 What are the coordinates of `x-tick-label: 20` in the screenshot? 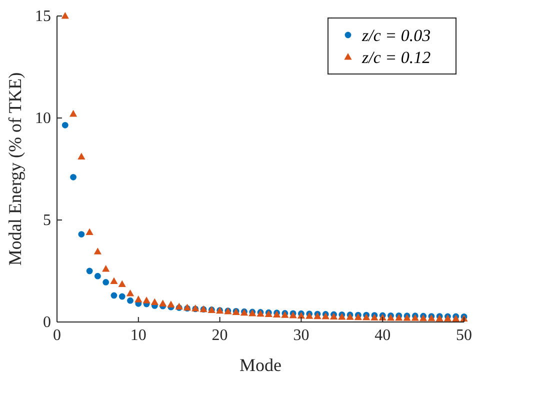 It's located at (220, 335).